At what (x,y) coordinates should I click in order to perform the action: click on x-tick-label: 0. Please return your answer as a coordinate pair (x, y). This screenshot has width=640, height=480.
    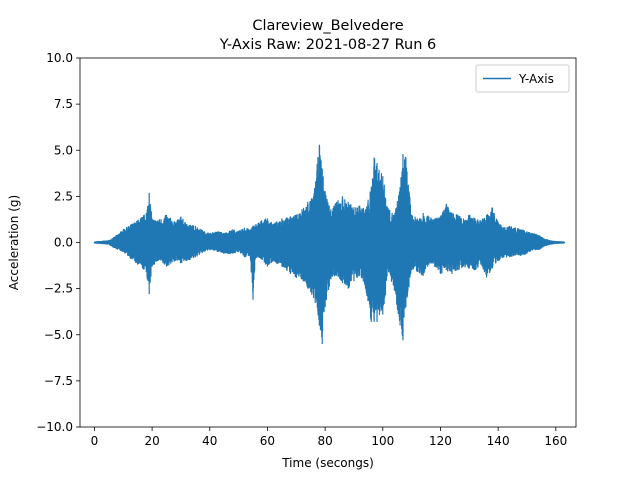
    Looking at the image, I should click on (95, 441).